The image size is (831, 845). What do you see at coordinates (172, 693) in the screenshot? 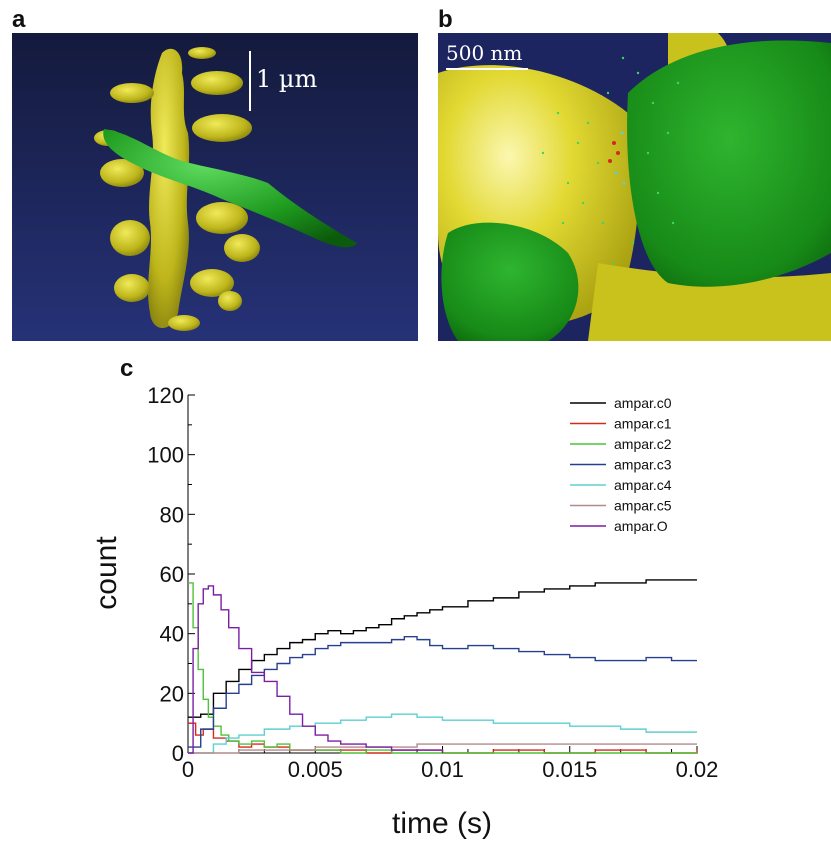
I see `y-tick-label: 20` at bounding box center [172, 693].